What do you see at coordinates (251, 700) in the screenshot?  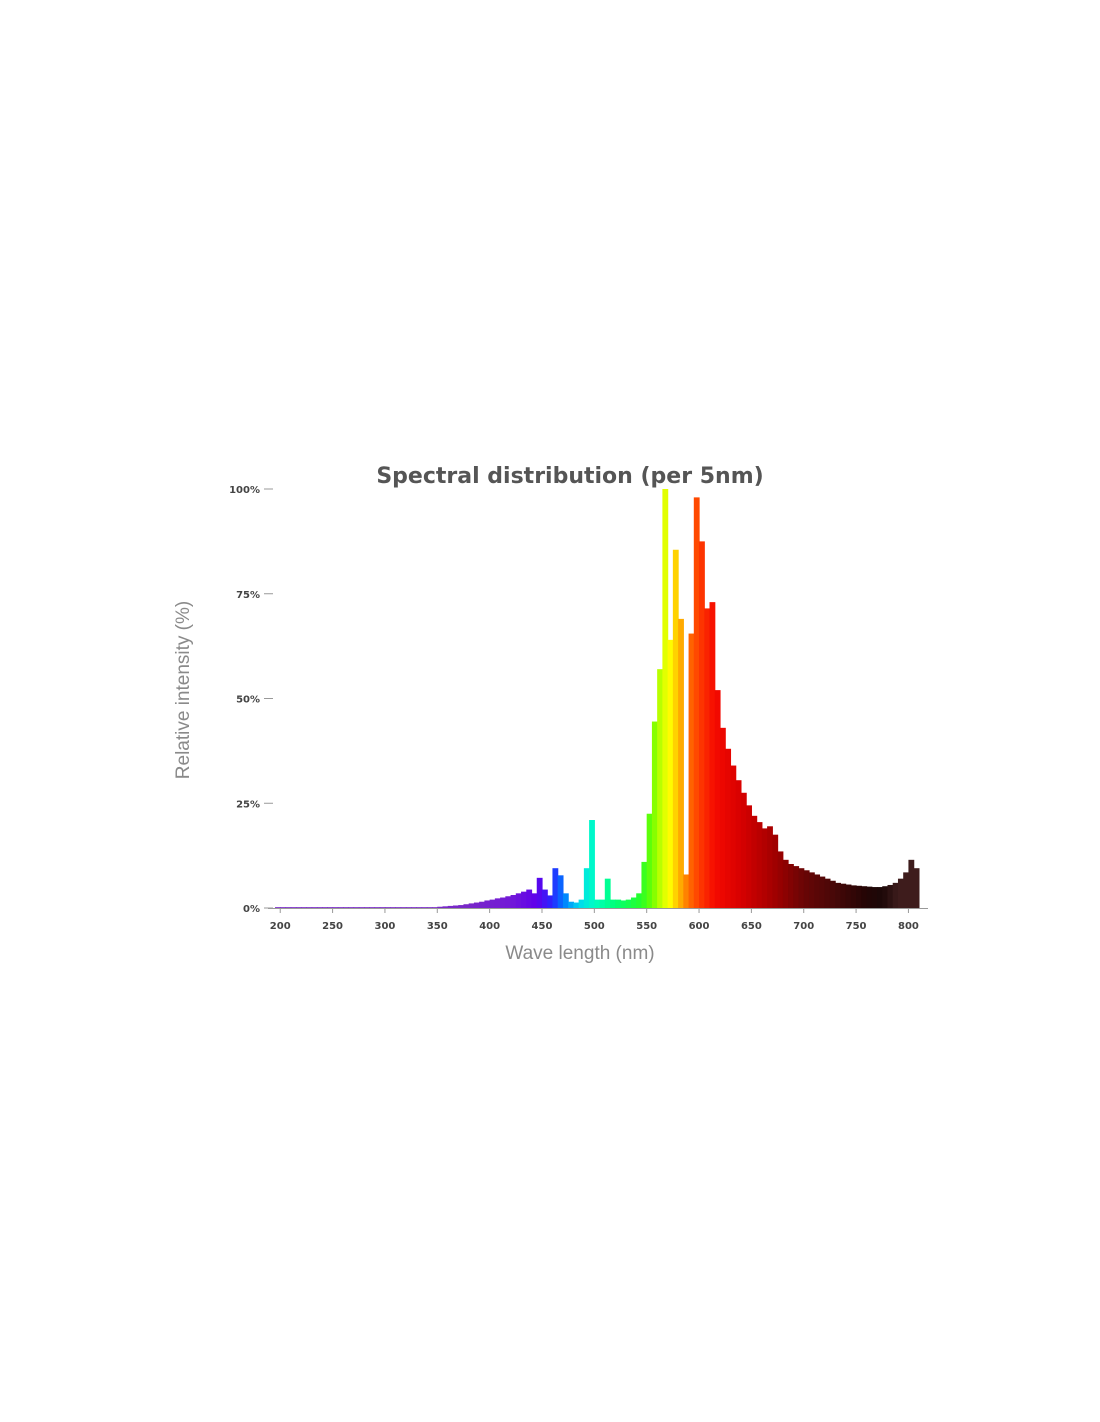 I see `y-axis: 0% 25% 50% 75% 100%` at bounding box center [251, 700].